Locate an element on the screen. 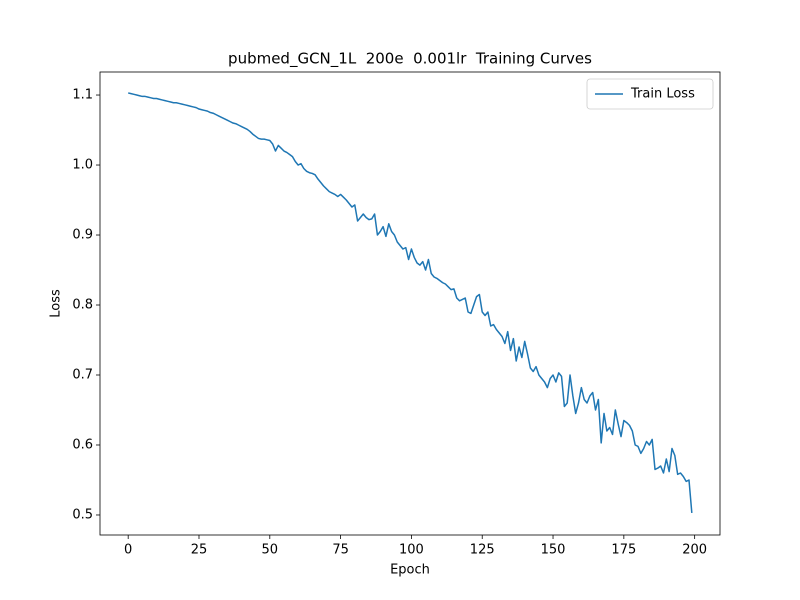 The image size is (800, 600). x-tick-label: 25 is located at coordinates (199, 550).